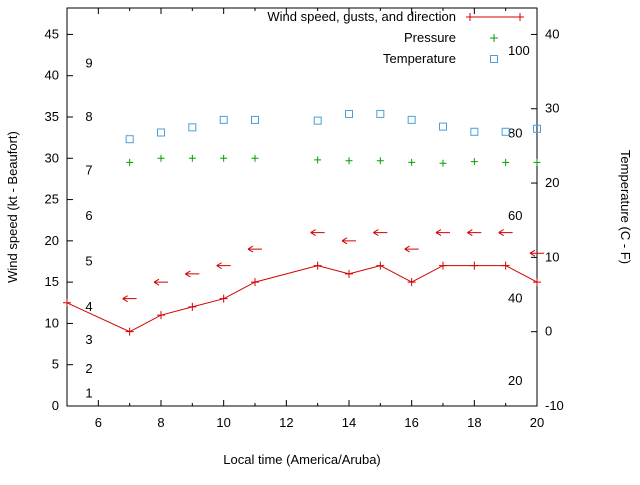  Describe the element at coordinates (52, 199) in the screenshot. I see `svg-text: 25` at that location.